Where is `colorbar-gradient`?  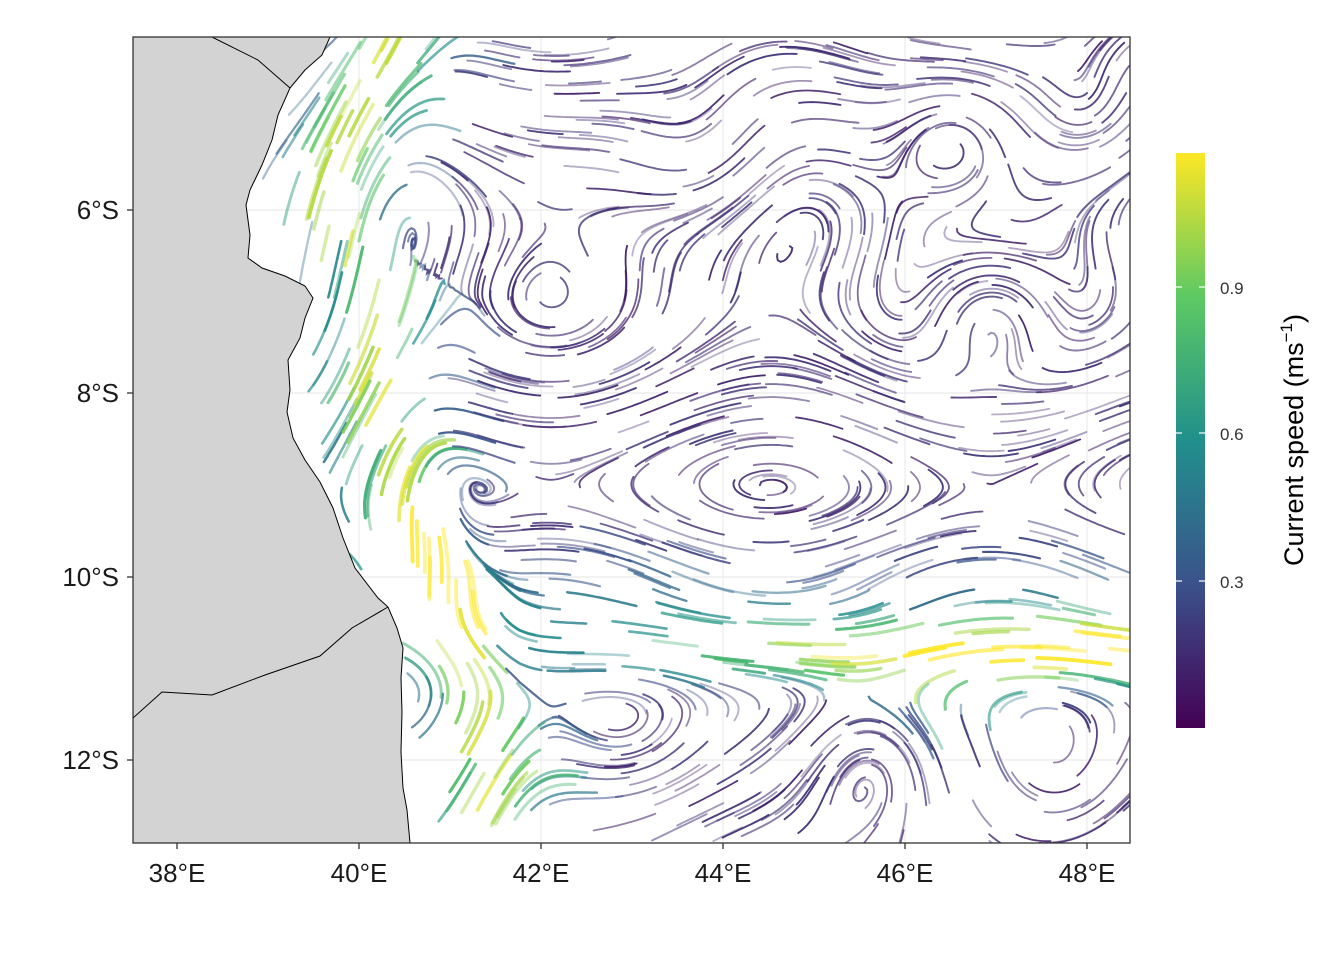 colorbar-gradient is located at coordinates (1190, 440).